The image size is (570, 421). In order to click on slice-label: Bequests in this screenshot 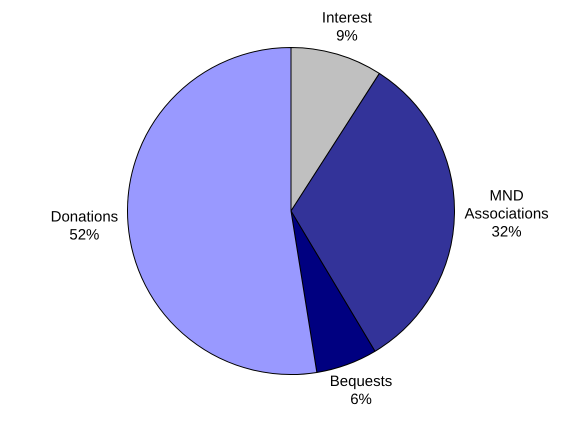, I will do `click(361, 381)`.